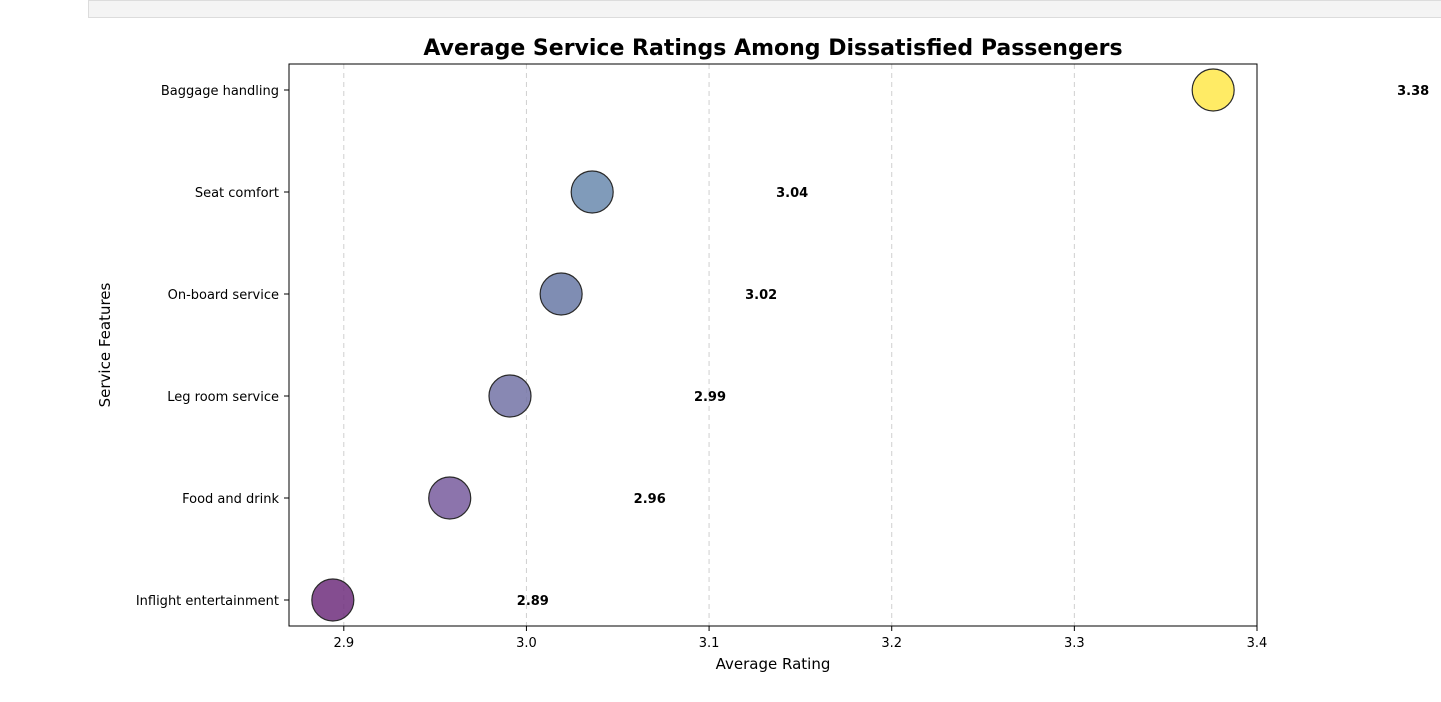  What do you see at coordinates (1413, 91) in the screenshot?
I see `data-value-label: 3.38` at bounding box center [1413, 91].